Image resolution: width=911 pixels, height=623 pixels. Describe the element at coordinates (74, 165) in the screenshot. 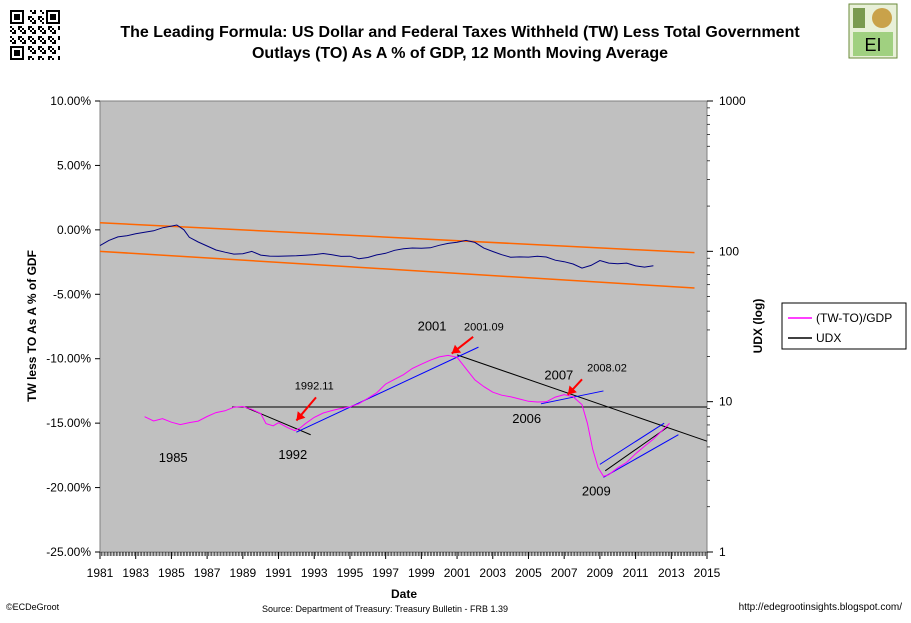

I see `y-left-tick-label: 5.00%` at that location.